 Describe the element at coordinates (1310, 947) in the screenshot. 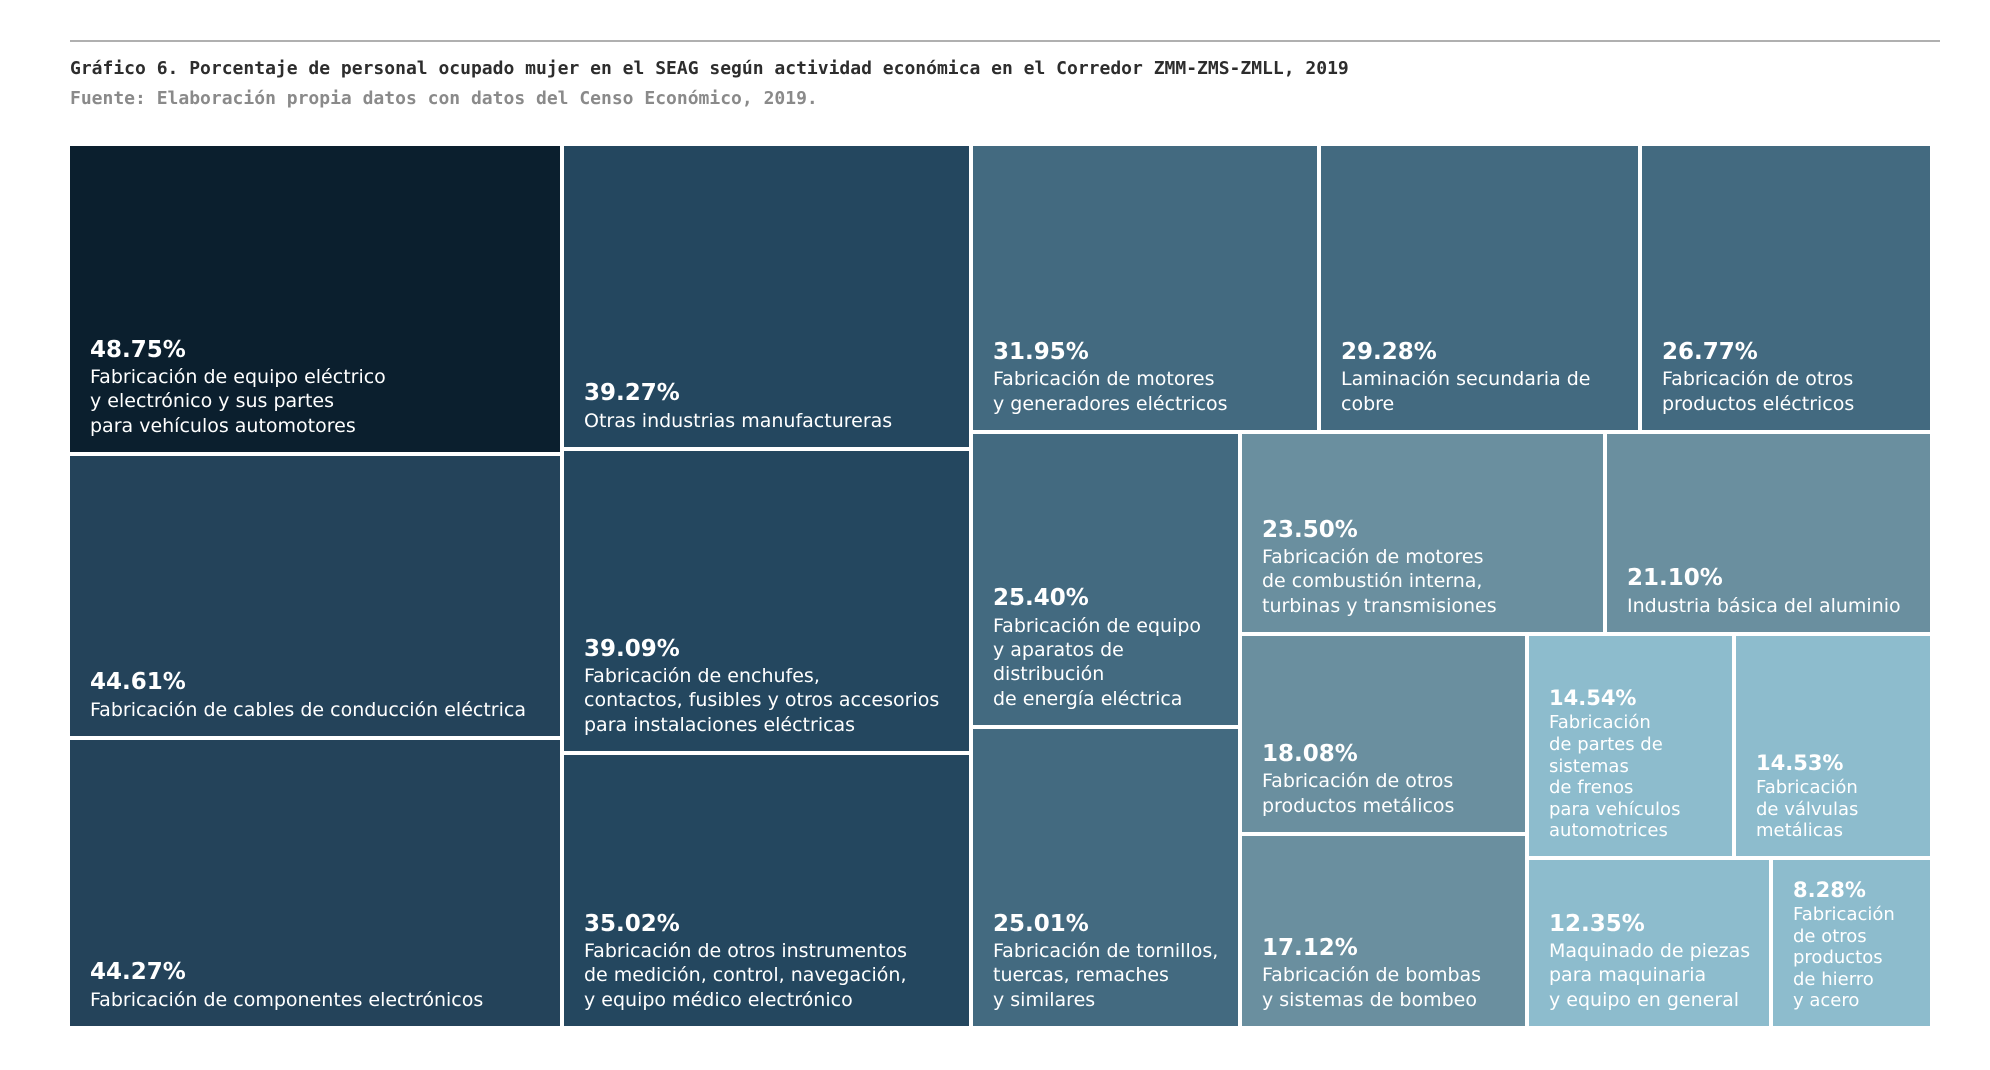

I see `tile-value: 17.12%` at that location.